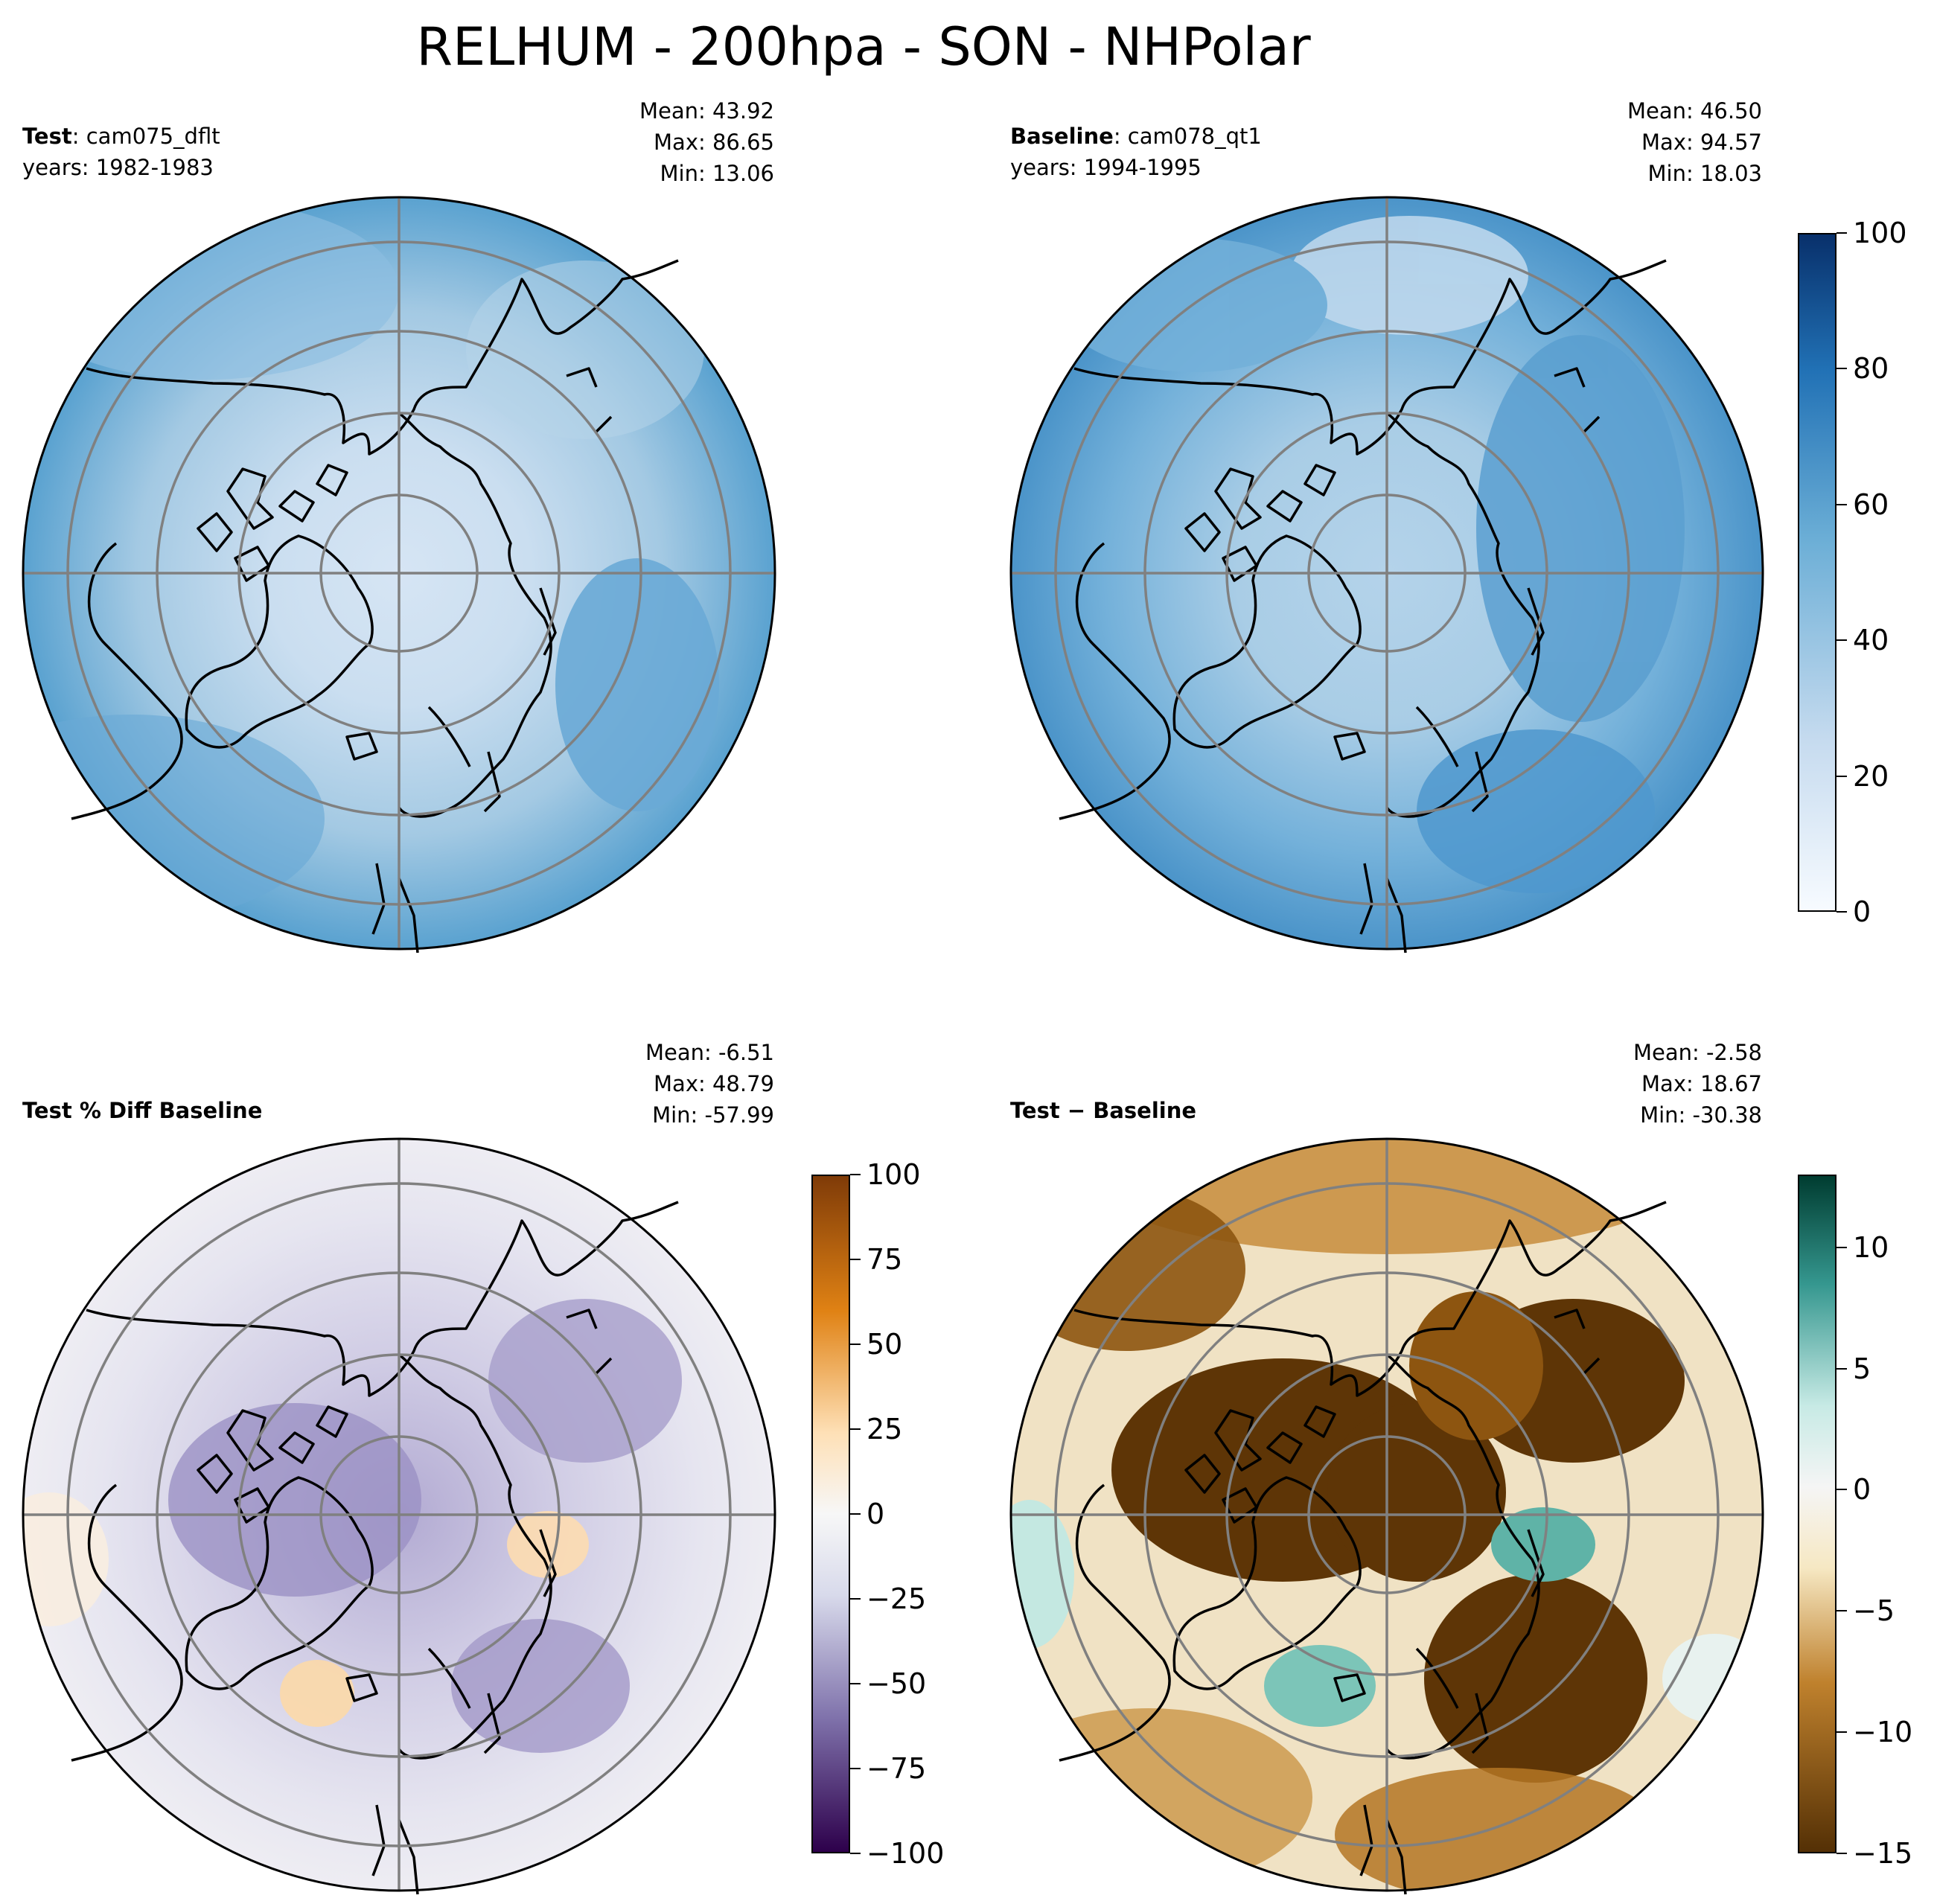  I want to click on pctdiff-colorbar-tick-label: 0, so click(876, 1514).